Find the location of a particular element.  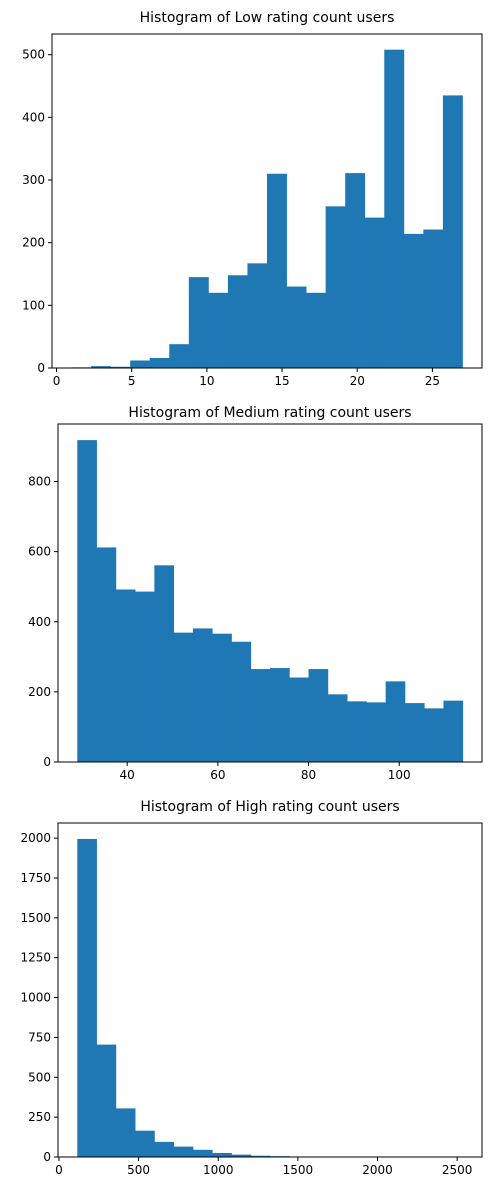

y-tick-label: 250 is located at coordinates (39, 1117).